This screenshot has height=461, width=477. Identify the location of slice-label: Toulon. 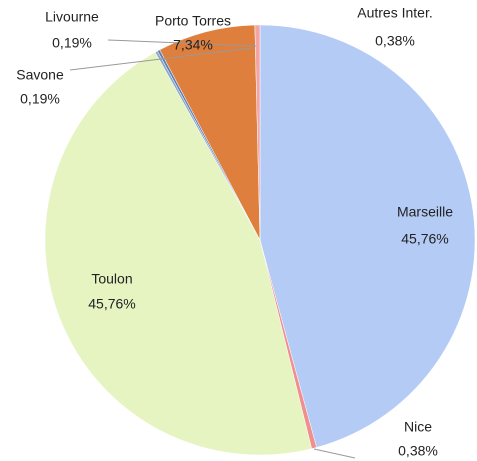
(111, 279).